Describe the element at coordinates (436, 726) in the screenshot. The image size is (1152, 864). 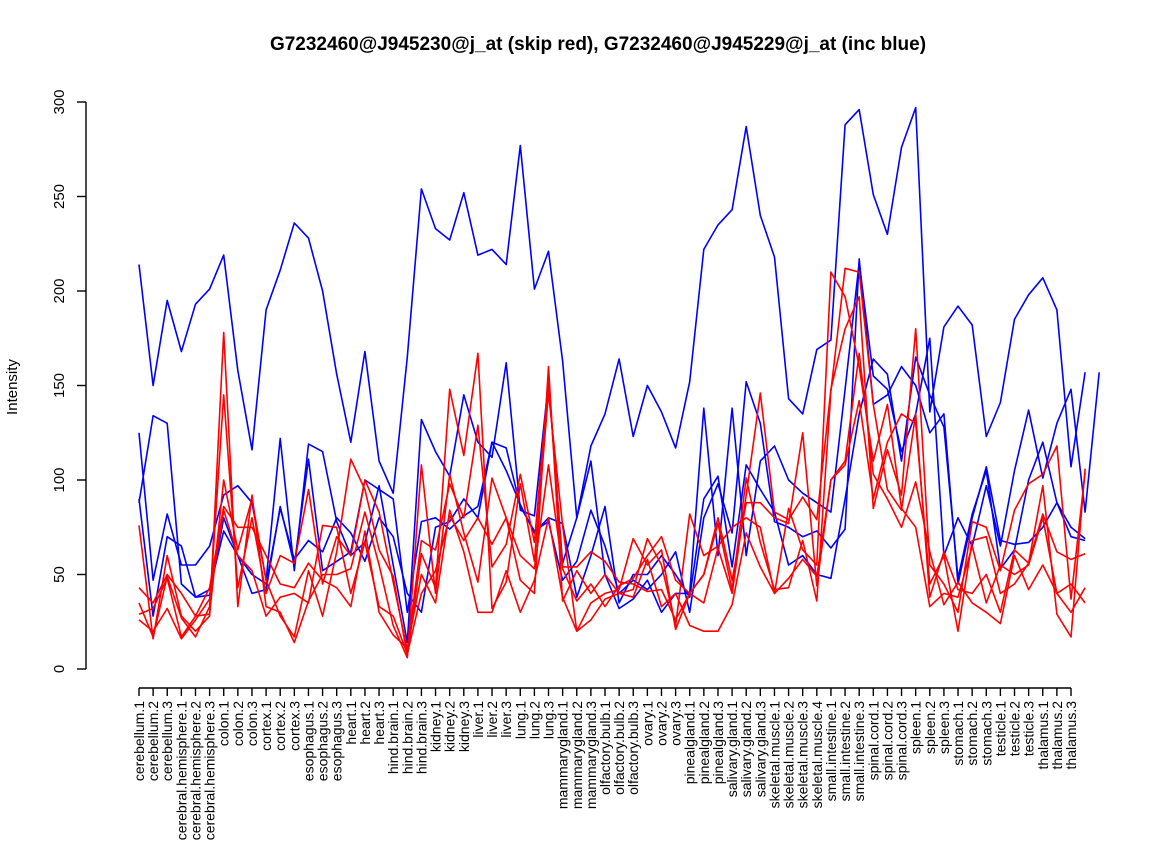
I see `x-tick-label: kidney.1` at that location.